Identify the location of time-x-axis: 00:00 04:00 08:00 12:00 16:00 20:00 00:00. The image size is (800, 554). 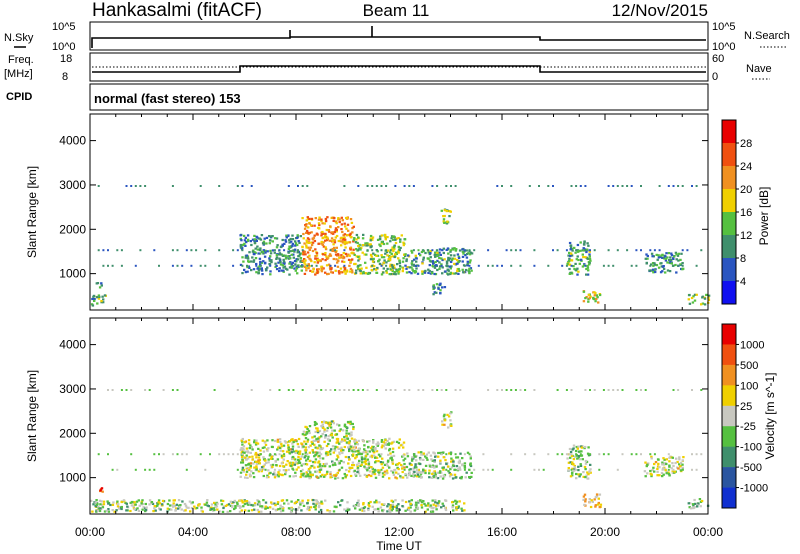
(399, 532).